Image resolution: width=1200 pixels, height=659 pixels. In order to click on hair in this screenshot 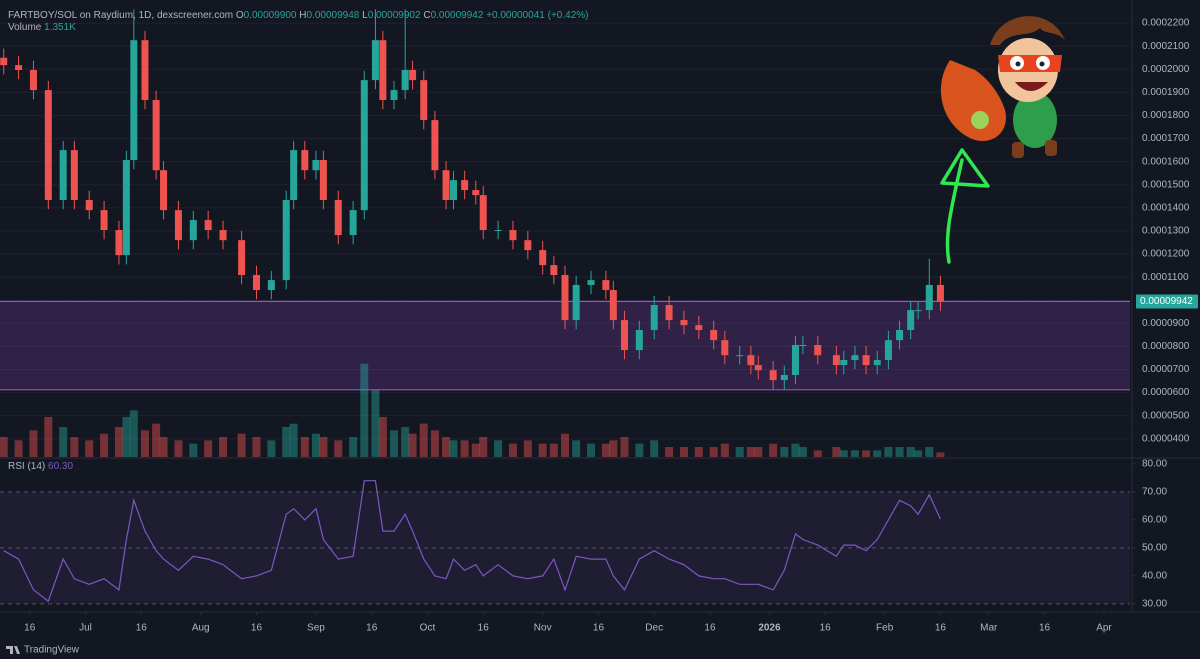, I will do `click(1027, 30)`.